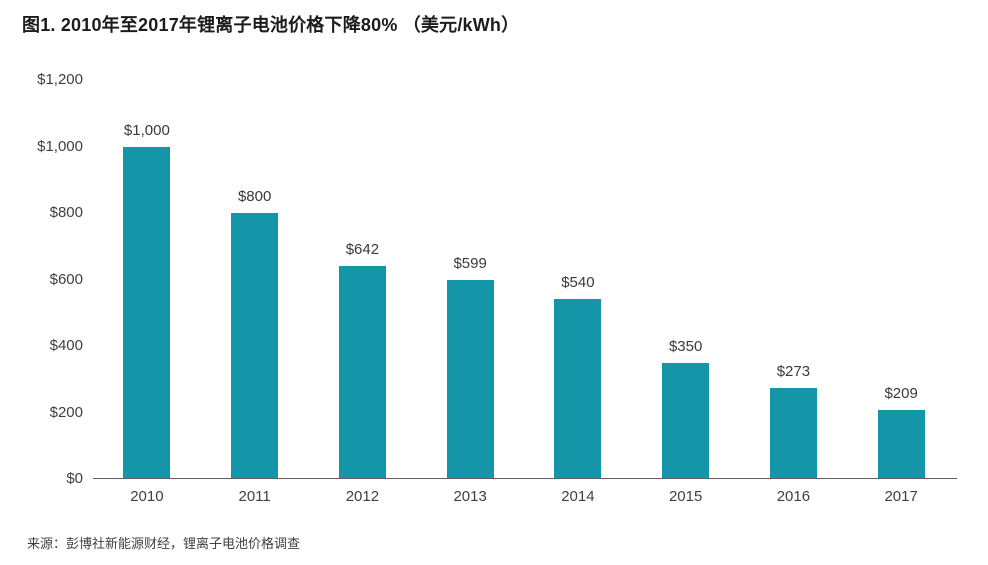 The image size is (988, 565). What do you see at coordinates (578, 496) in the screenshot?
I see `x-axis-label: 2014` at bounding box center [578, 496].